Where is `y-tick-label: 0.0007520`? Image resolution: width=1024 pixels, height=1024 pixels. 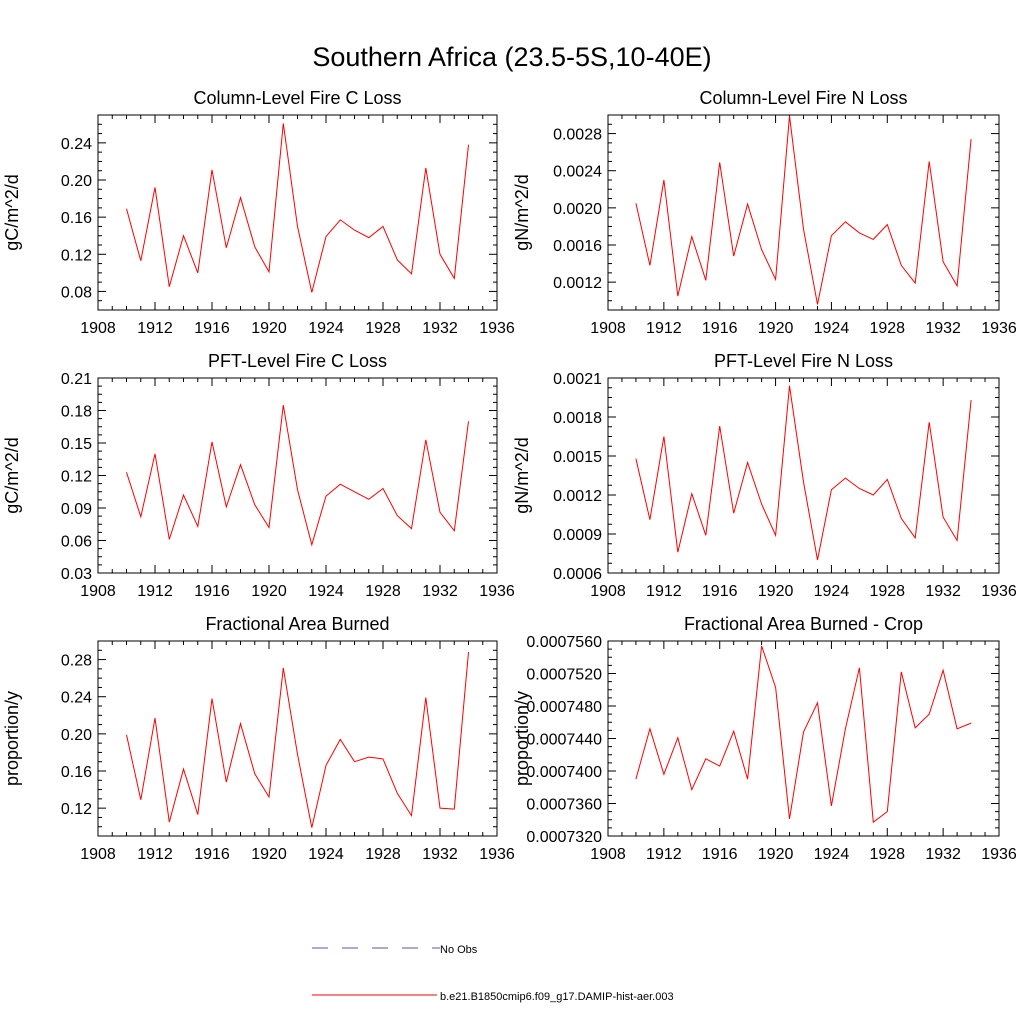
y-tick-label: 0.0007520 is located at coordinates (564, 675).